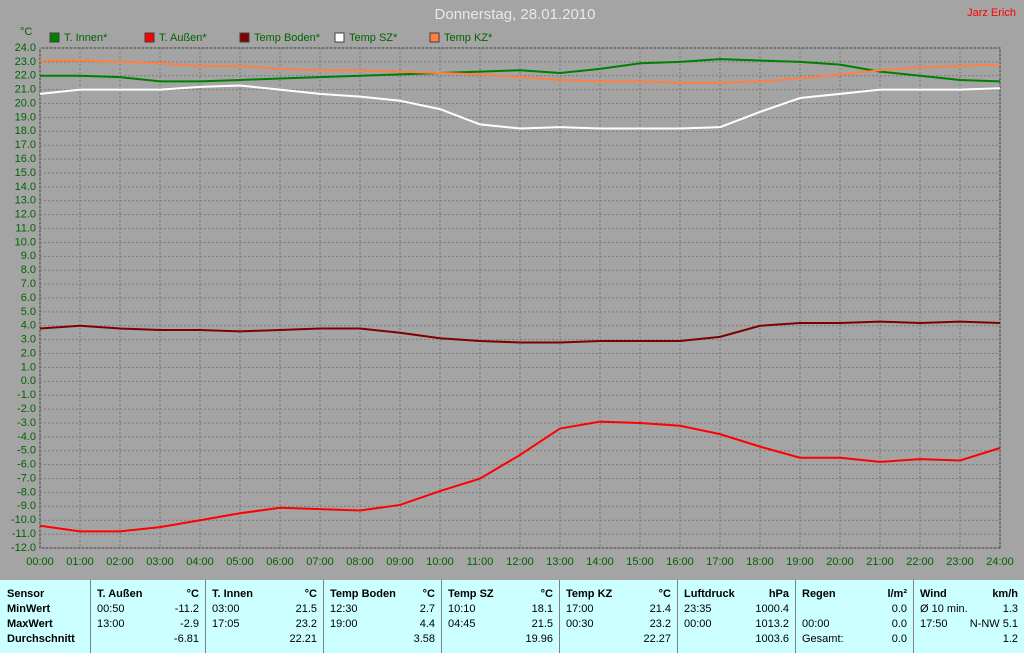 The height and width of the screenshot is (653, 1024). I want to click on sensor-column: T. Außen °C 00:50 -11.2 13:00 -2.9 -6.81, so click(147, 616).